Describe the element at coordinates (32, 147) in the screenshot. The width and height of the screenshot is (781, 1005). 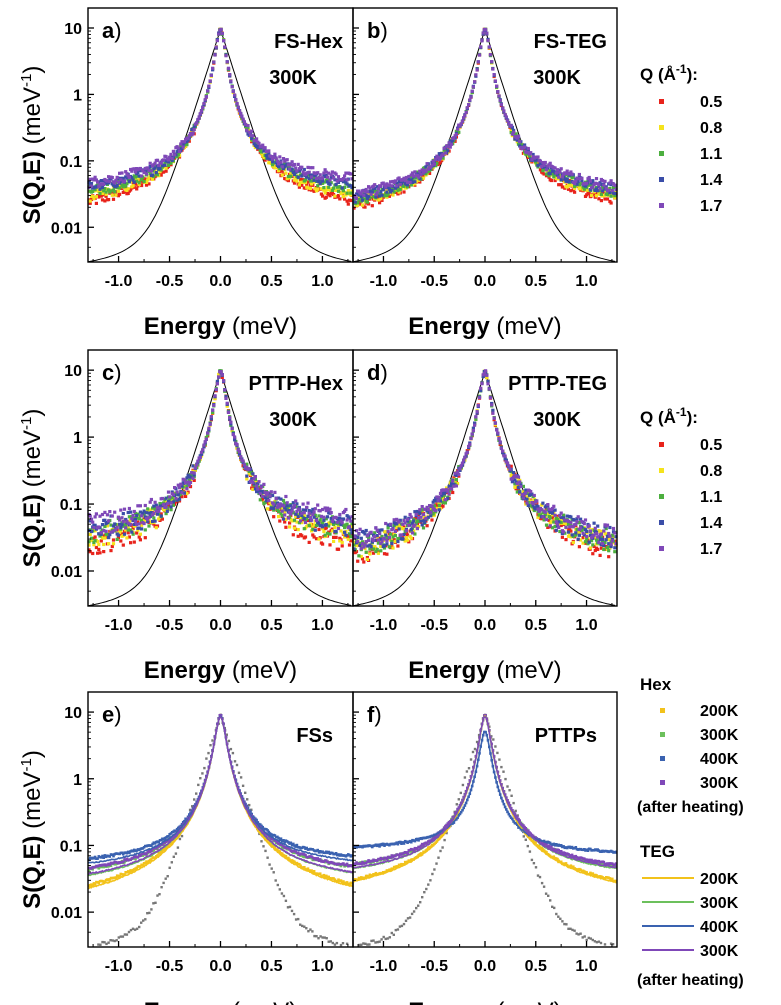
I see `y-axis-gap` at that location.